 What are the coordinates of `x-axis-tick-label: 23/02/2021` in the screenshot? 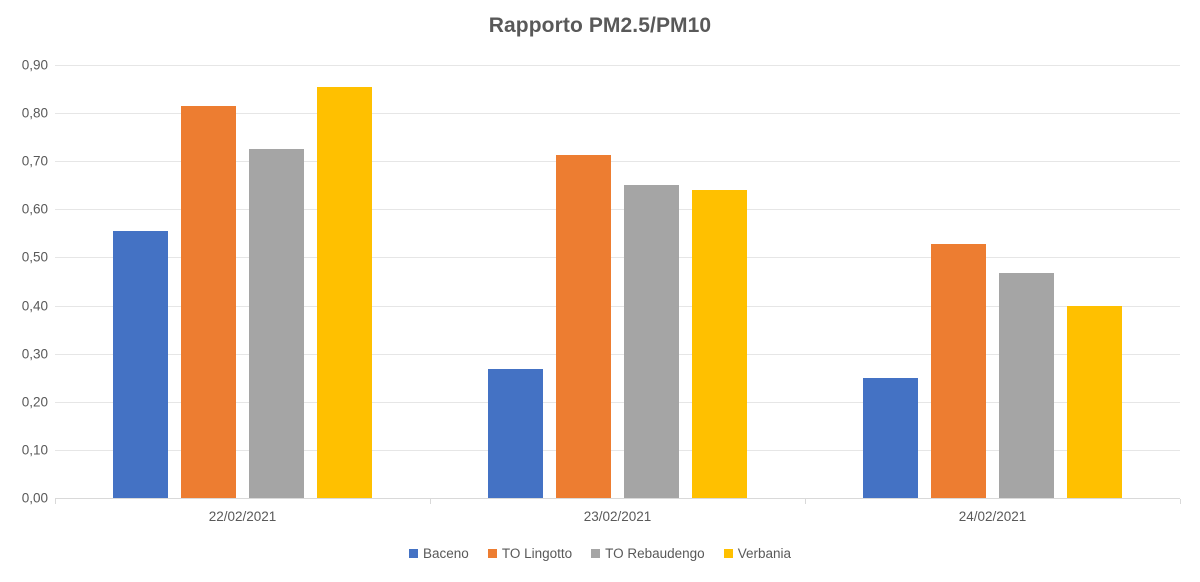 It's located at (617, 516).